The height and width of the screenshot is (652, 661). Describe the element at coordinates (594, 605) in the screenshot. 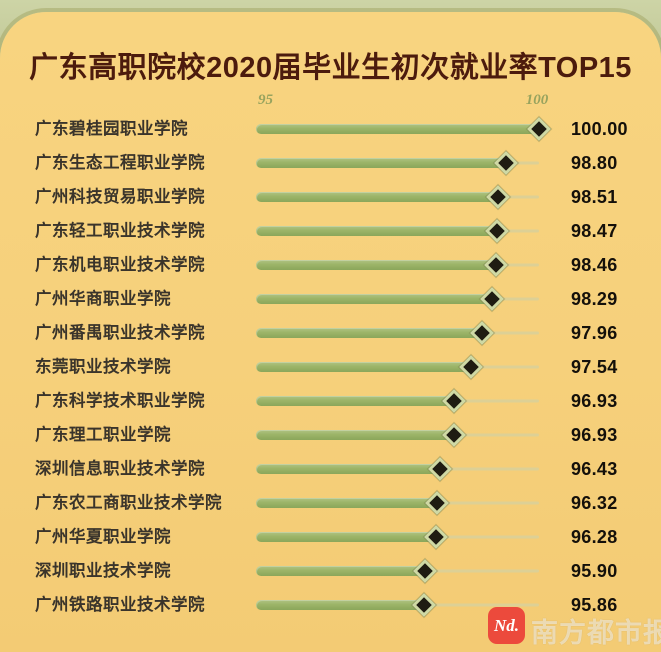

I see `value-label: 95.86` at that location.